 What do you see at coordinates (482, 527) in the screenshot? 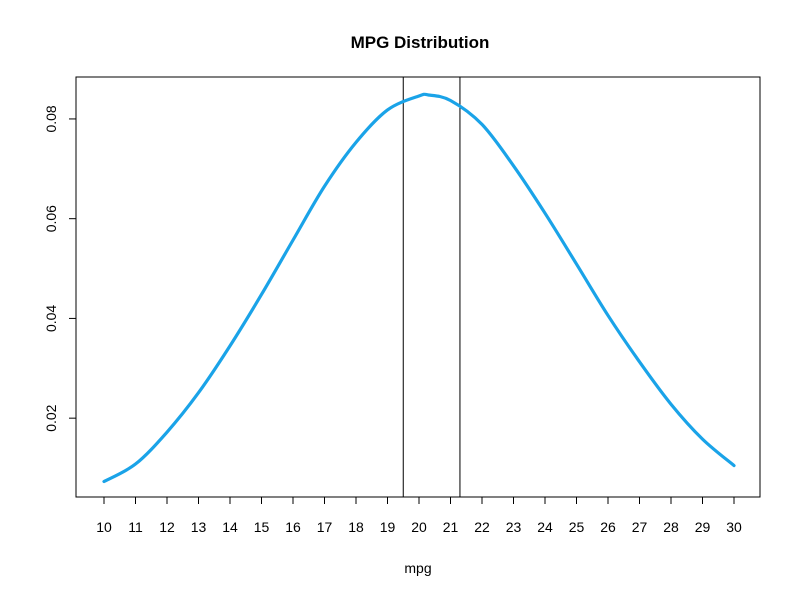
I see `x-tick-label: 22` at bounding box center [482, 527].